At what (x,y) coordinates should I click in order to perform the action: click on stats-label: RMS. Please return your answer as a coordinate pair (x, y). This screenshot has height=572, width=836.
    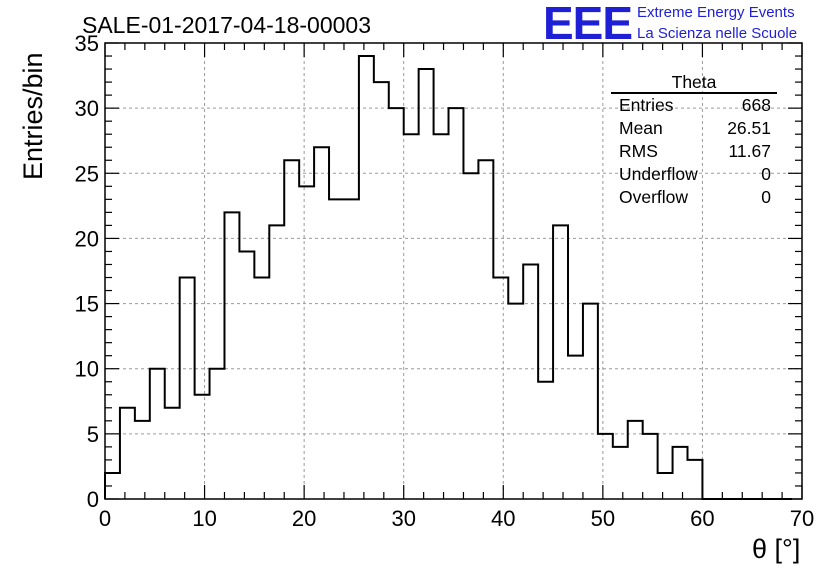
    Looking at the image, I should click on (638, 151).